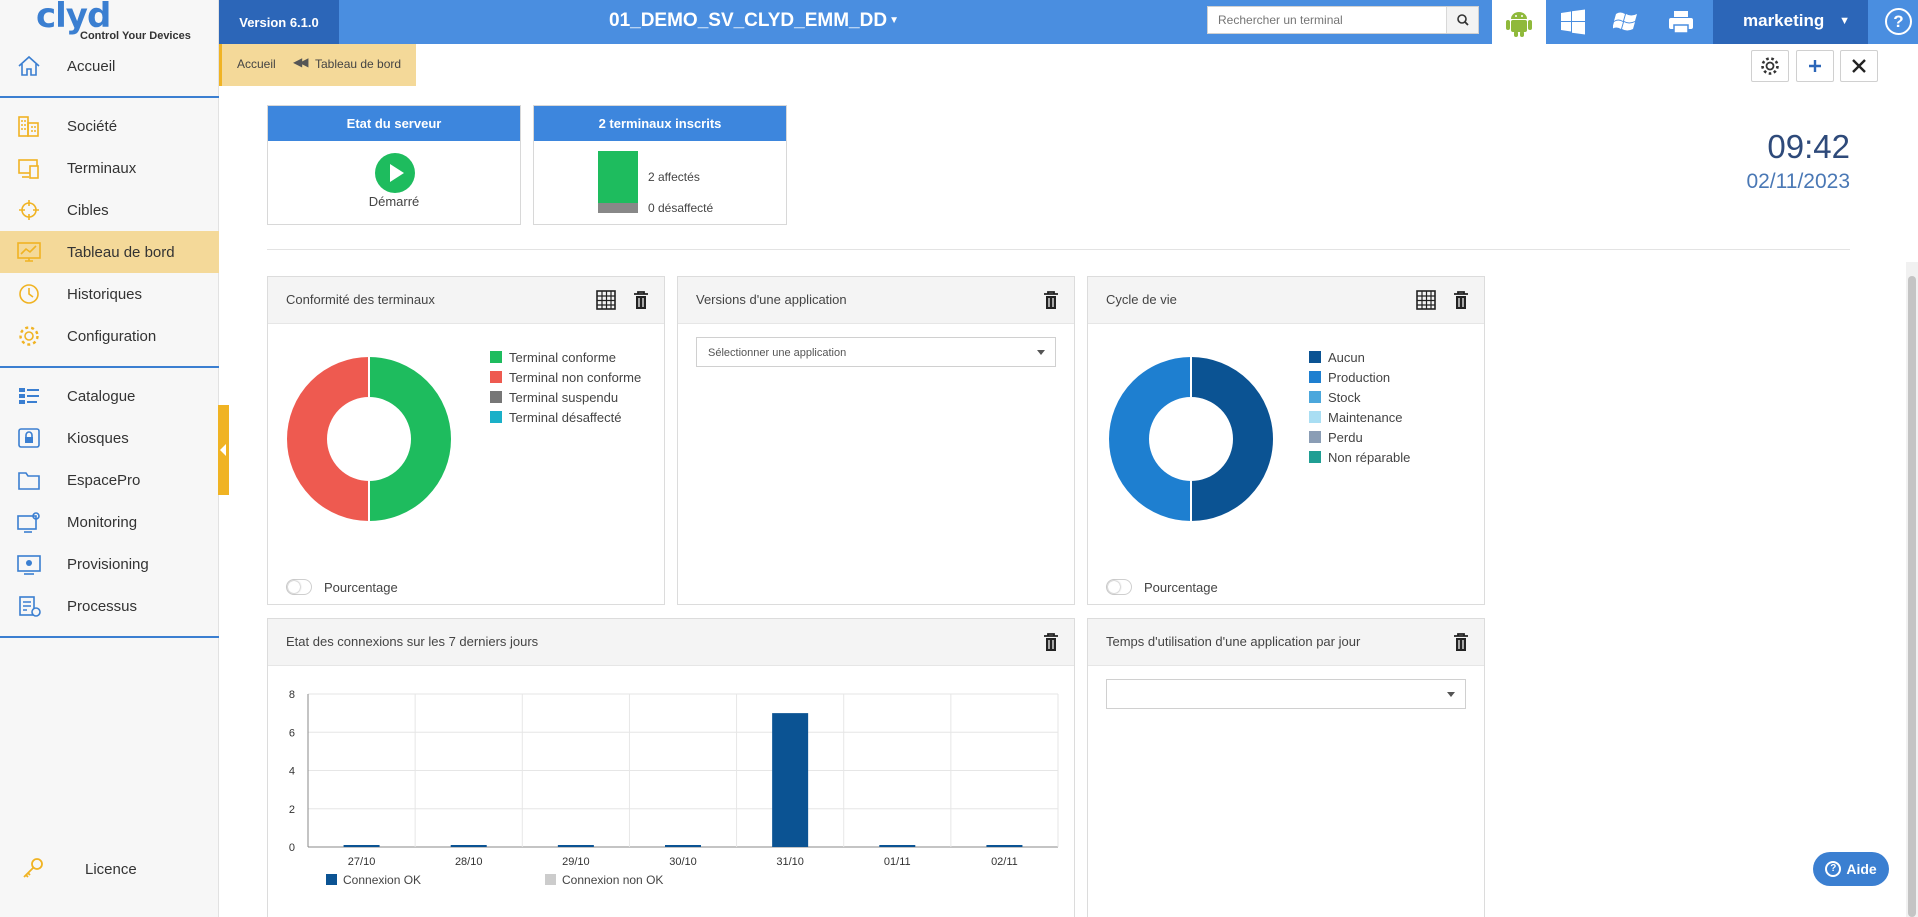  I want to click on sidebar-item-catalogue: Catalogue, so click(109, 396).